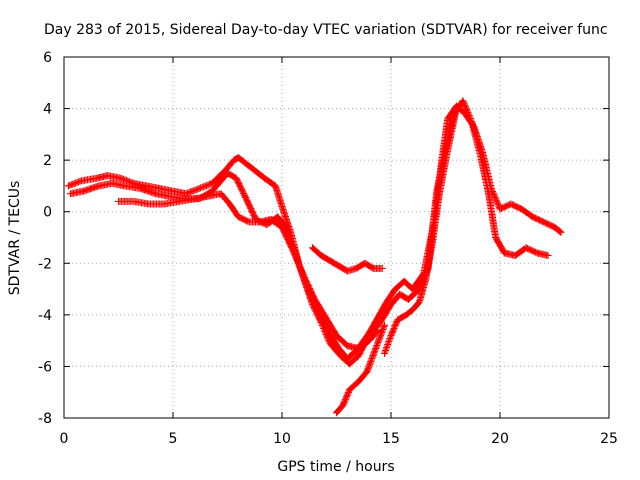 The height and width of the screenshot is (480, 640). What do you see at coordinates (609, 439) in the screenshot?
I see `x-tick-label: 25` at bounding box center [609, 439].